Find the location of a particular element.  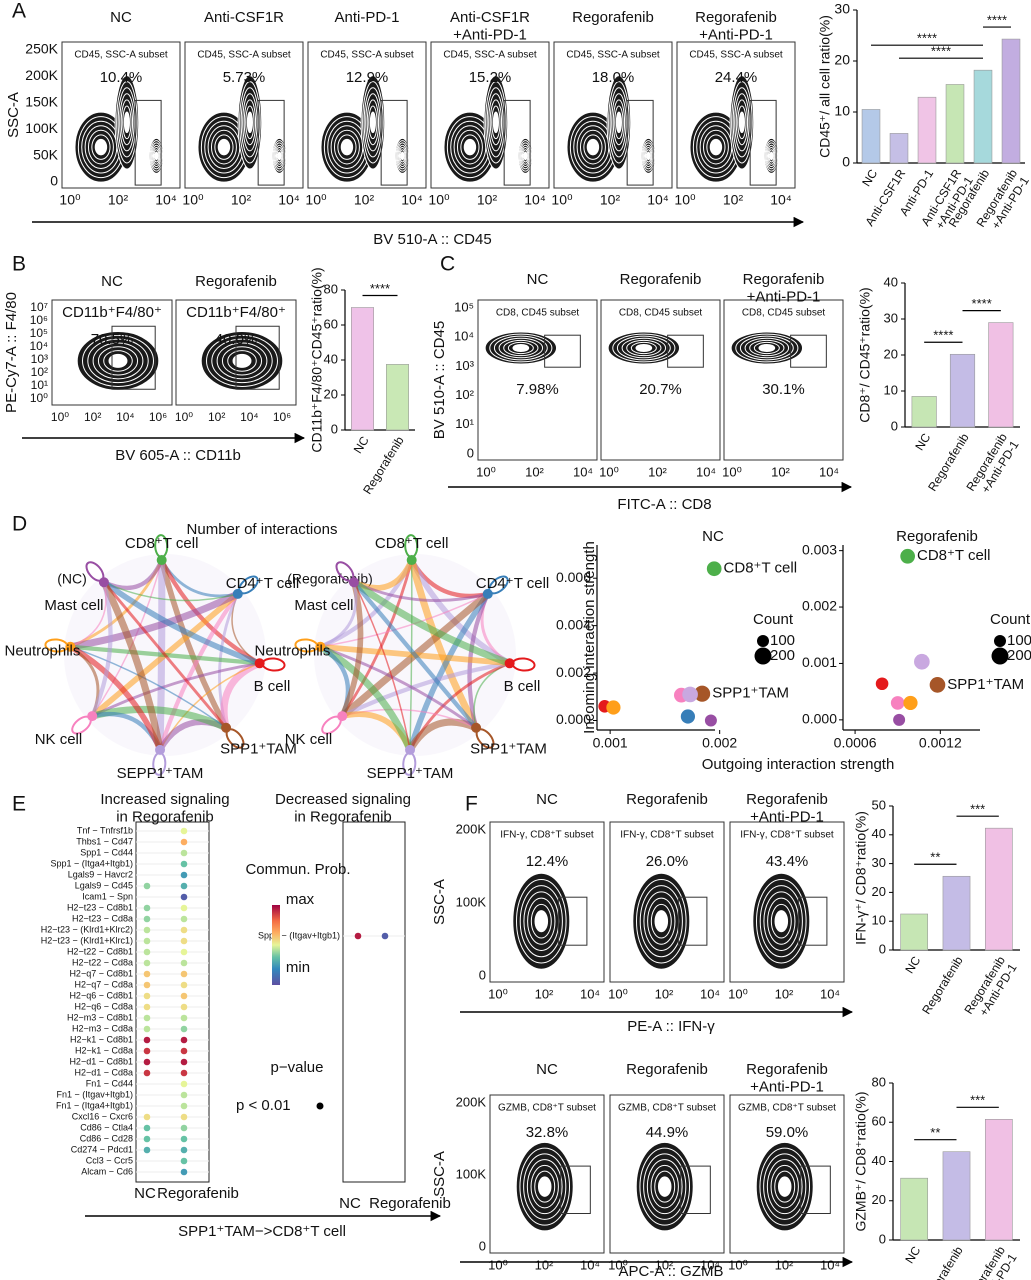

y-tick-label: 0.000 is located at coordinates (819, 719).